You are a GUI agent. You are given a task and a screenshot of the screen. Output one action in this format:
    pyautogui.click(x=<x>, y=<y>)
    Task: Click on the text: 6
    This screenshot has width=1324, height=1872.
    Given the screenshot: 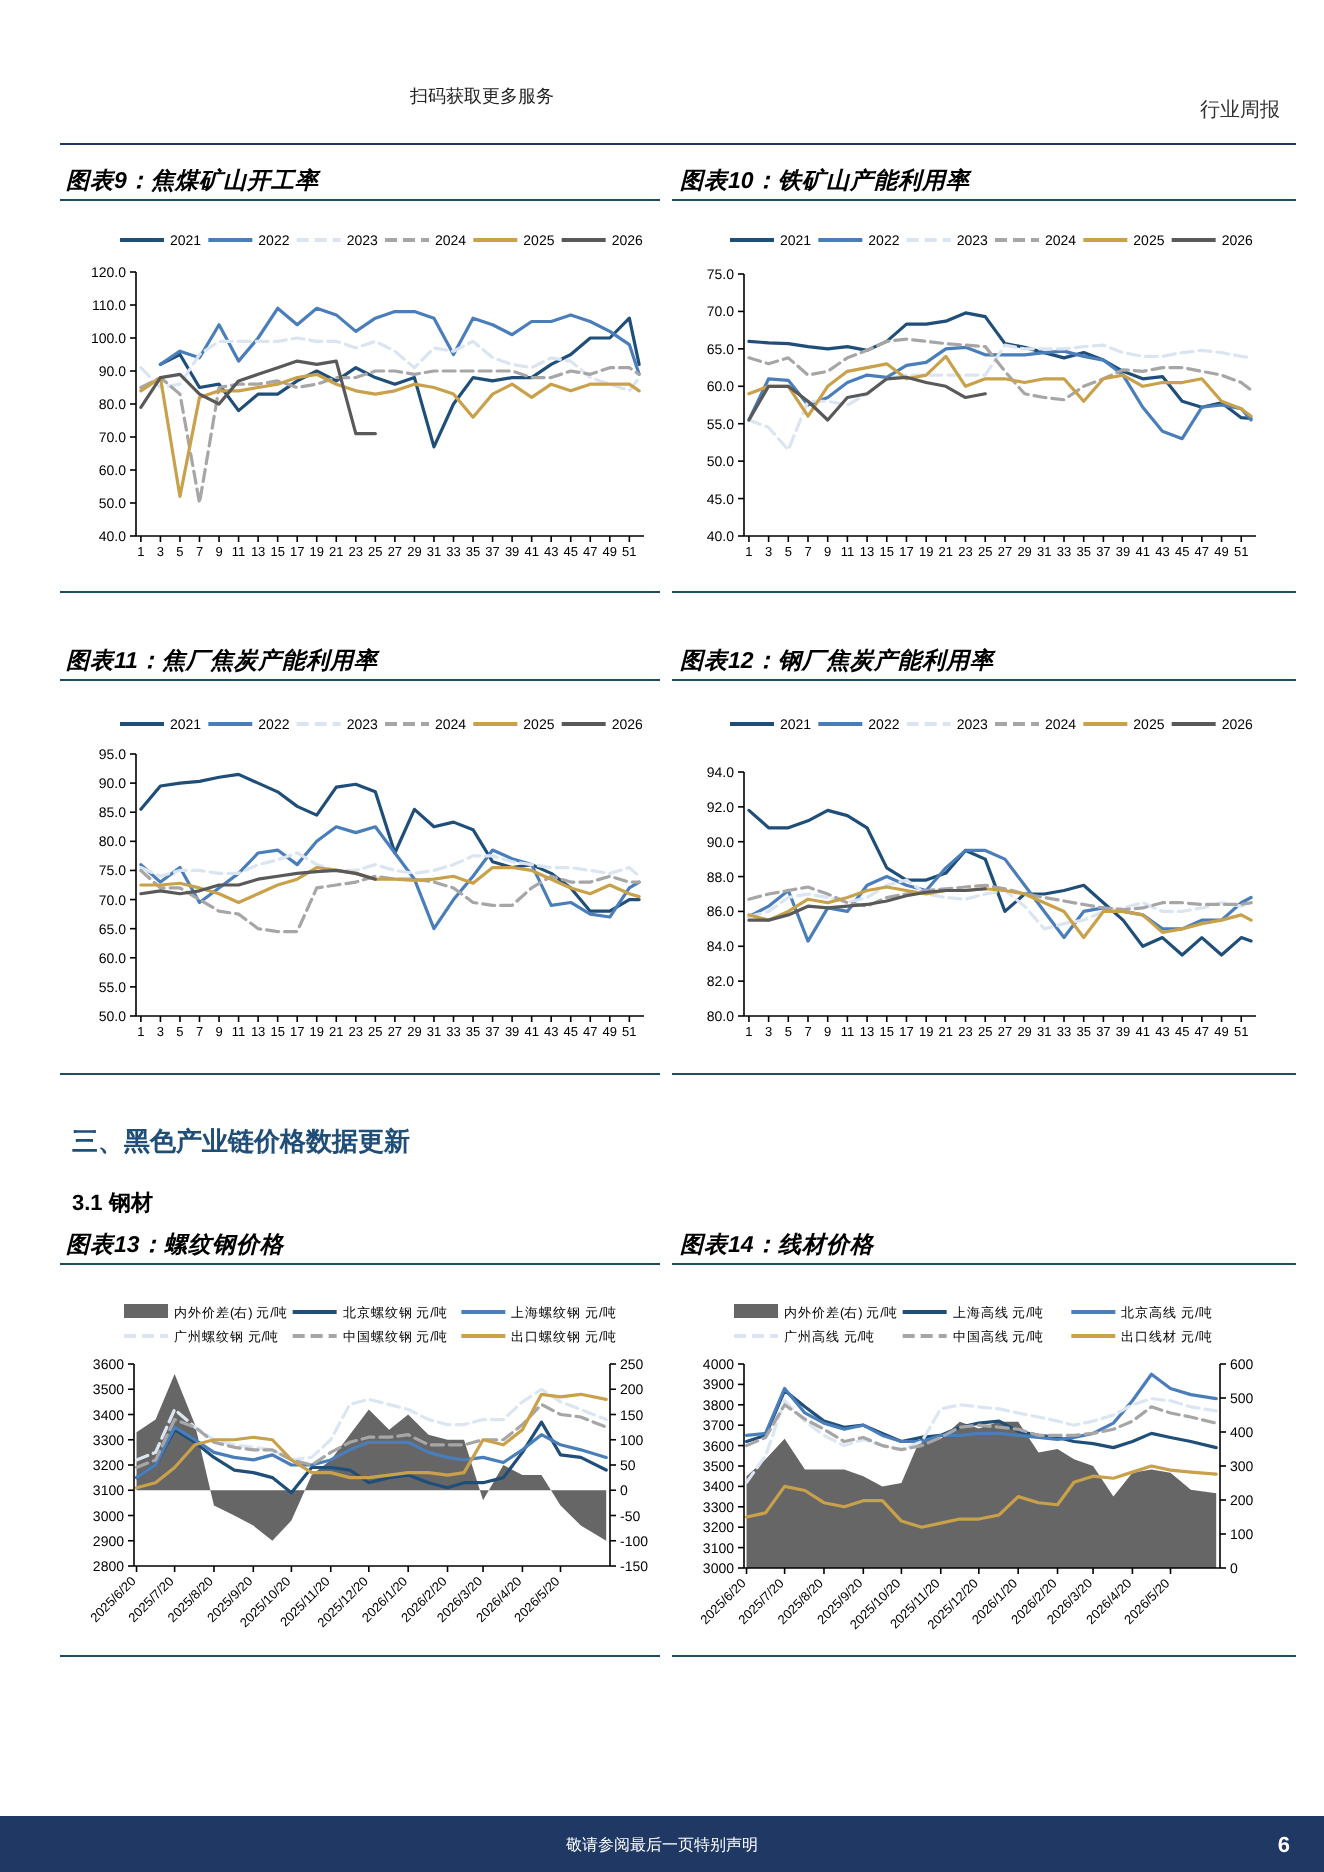 What is the action you would take?
    pyautogui.click(x=1283, y=1846)
    